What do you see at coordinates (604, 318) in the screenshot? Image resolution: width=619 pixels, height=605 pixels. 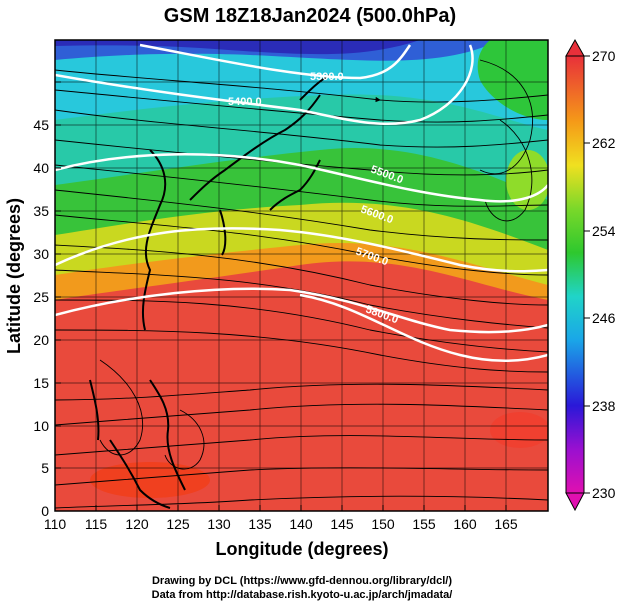 I see `colorbar-tick-label: 246` at bounding box center [604, 318].